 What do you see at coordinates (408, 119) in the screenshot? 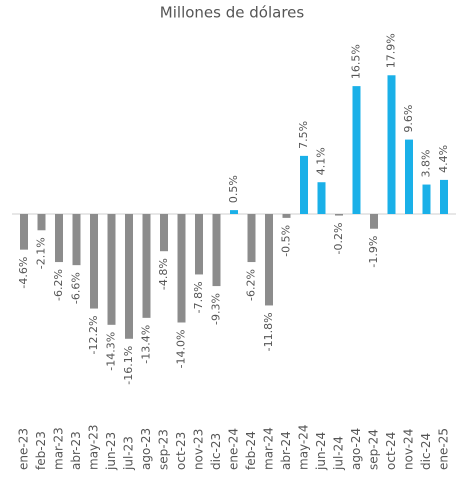
I see `value-label: 9.6%` at bounding box center [408, 119].